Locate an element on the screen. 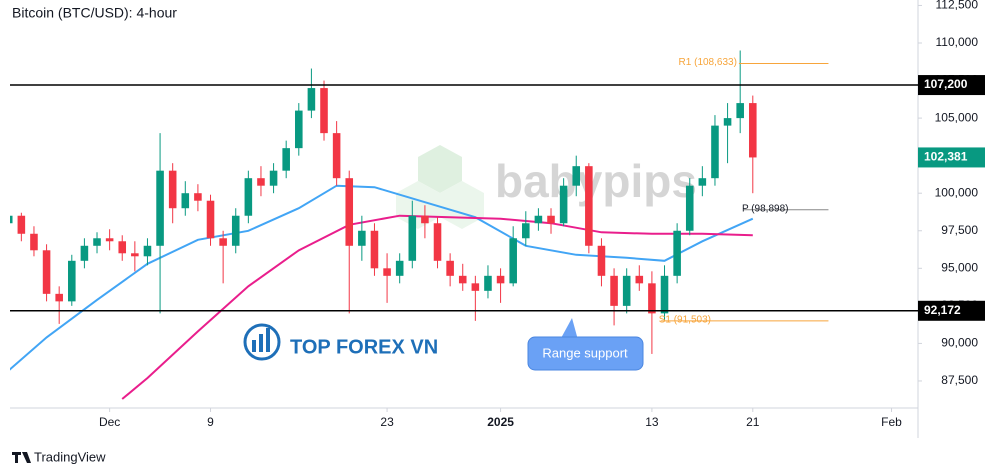 The width and height of the screenshot is (1000, 475). top-forex-logo is located at coordinates (262, 342).